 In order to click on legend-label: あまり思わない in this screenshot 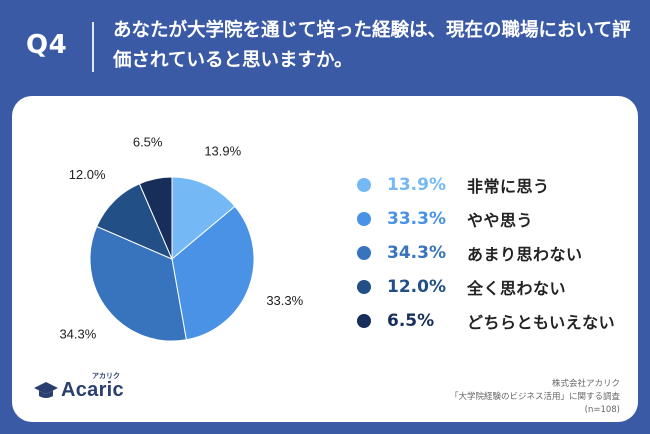, I will do `click(525, 254)`.